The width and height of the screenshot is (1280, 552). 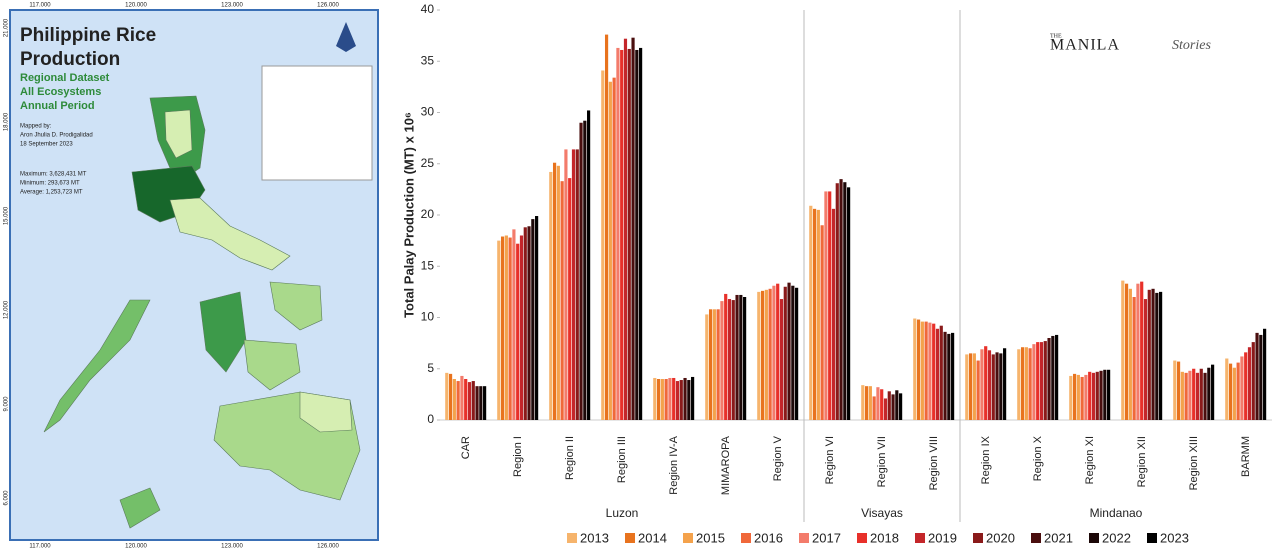 What do you see at coordinates (942, 537) in the screenshot?
I see `legend-label: 2019` at bounding box center [942, 537].